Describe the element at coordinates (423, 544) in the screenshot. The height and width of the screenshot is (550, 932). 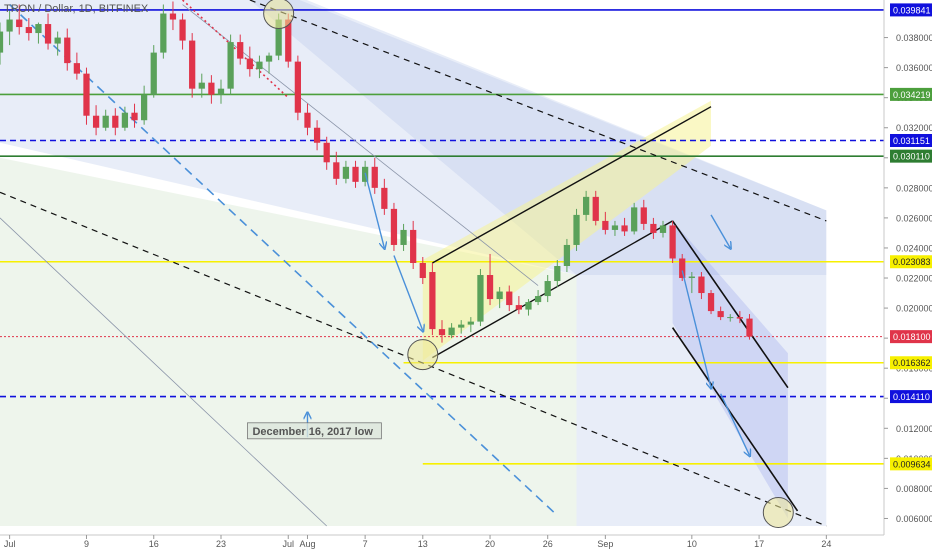
I see `x-tick-label: 13` at that location.